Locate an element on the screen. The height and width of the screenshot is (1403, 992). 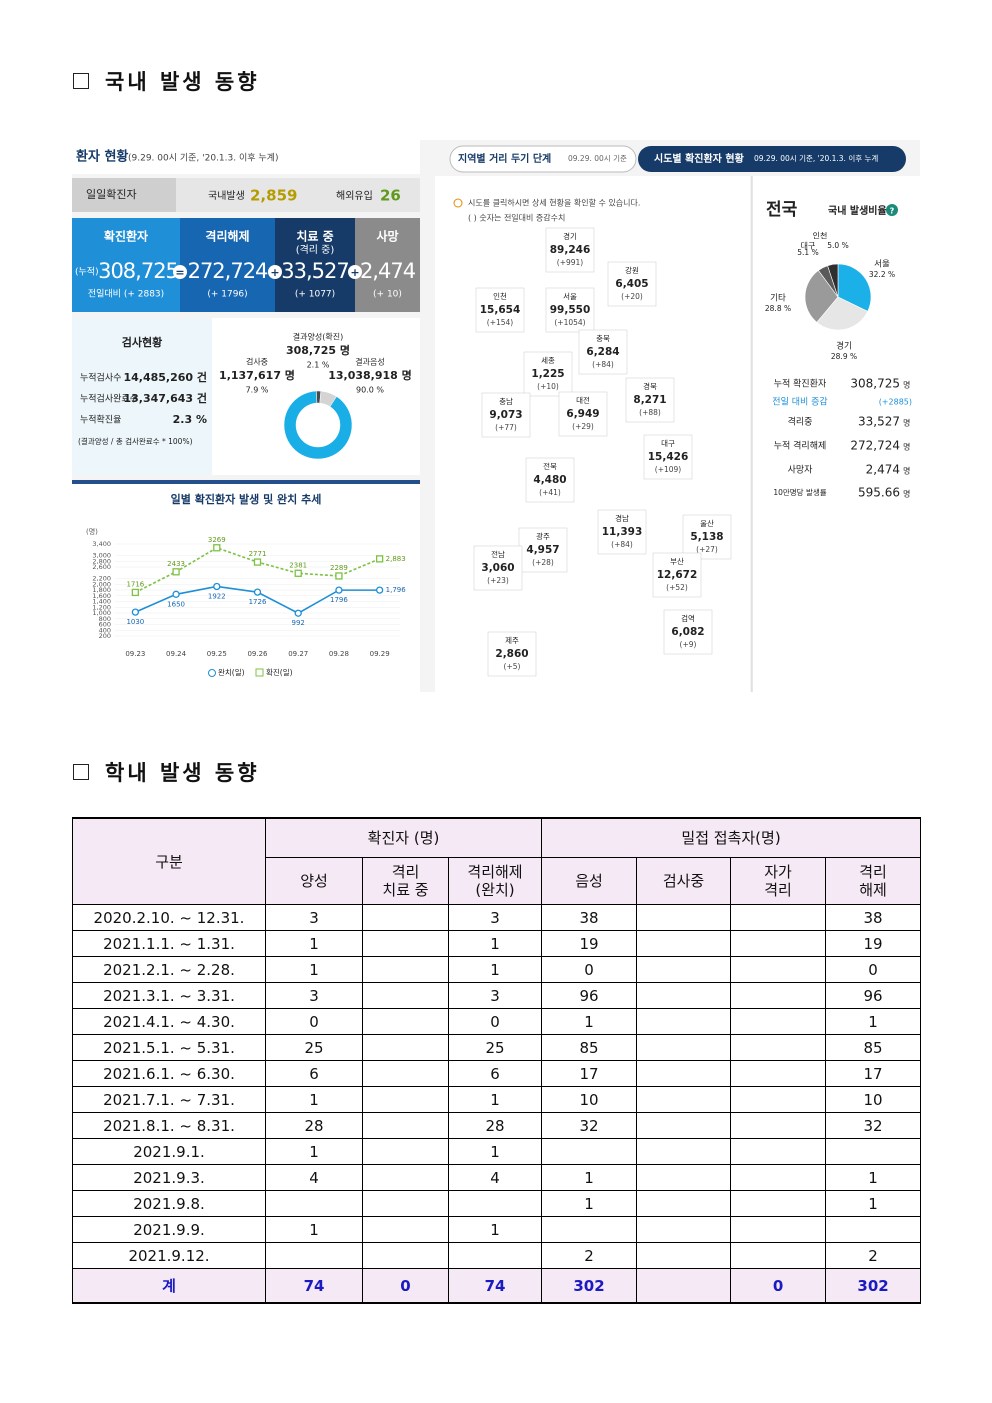
region-value: 9,073 is located at coordinates (505, 415).